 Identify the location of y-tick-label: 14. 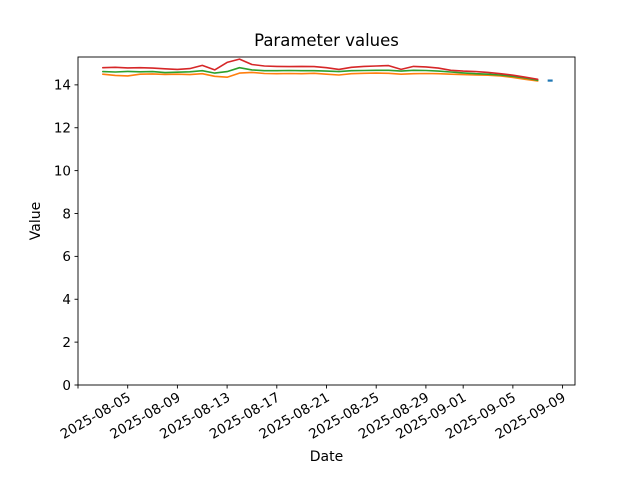
(62, 86).